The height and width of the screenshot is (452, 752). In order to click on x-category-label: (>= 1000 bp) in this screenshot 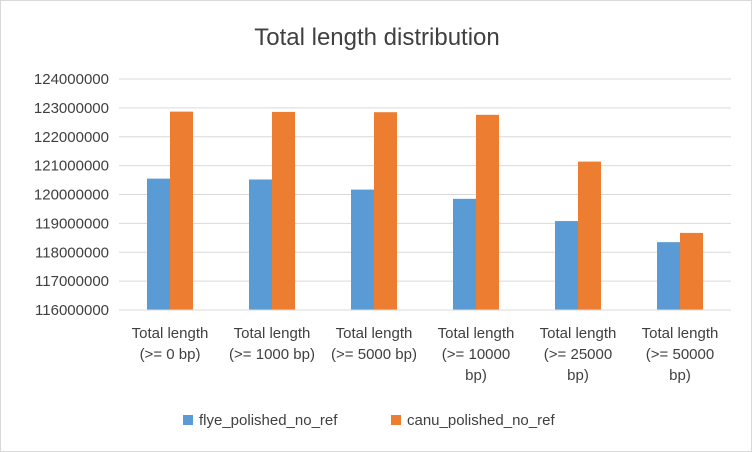, I will do `click(272, 354)`.